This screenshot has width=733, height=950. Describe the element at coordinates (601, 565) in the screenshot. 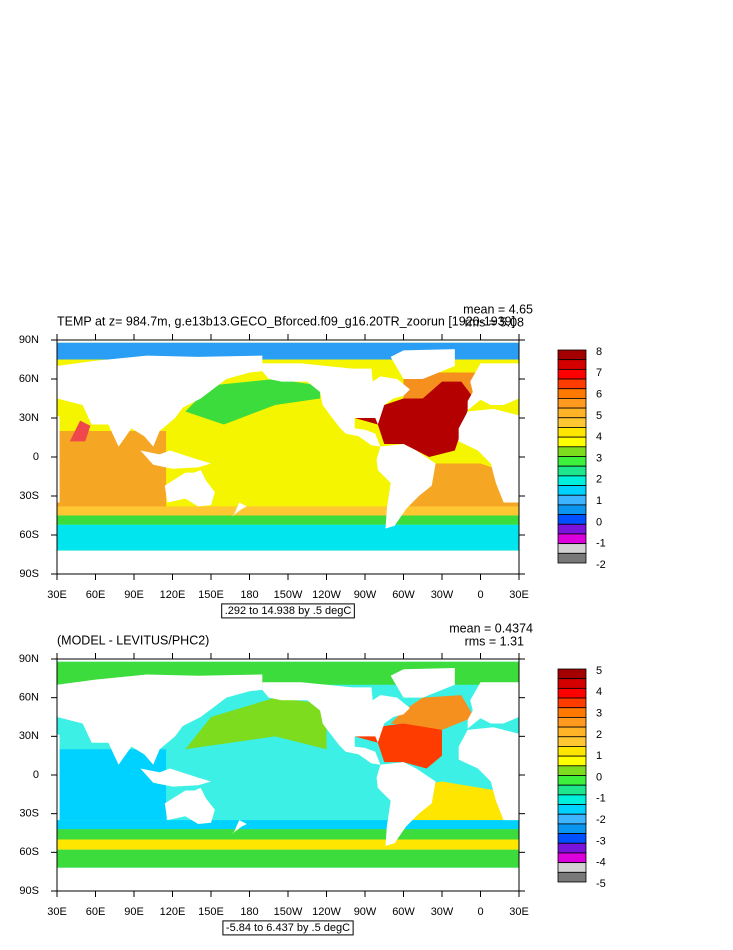

I see `colorbar-label: -2` at that location.